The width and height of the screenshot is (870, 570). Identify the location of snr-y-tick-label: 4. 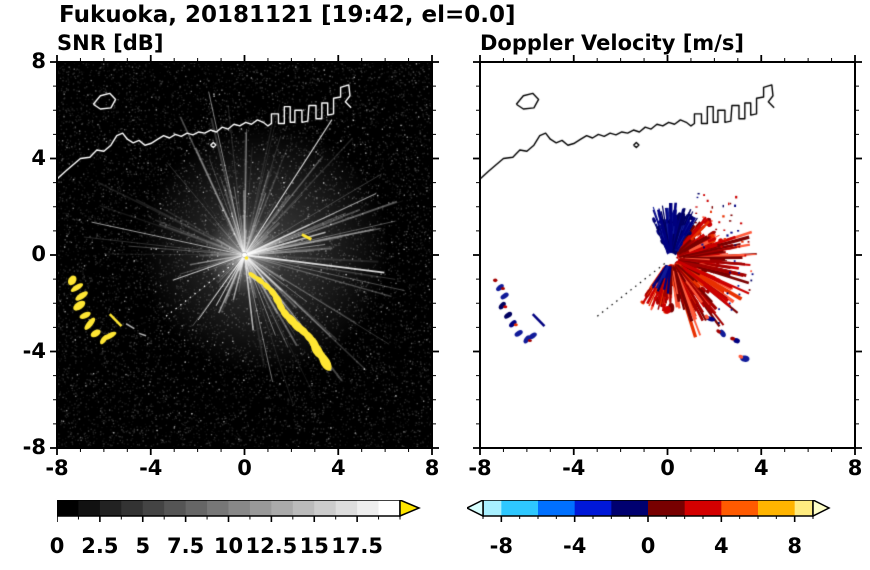
(38, 157).